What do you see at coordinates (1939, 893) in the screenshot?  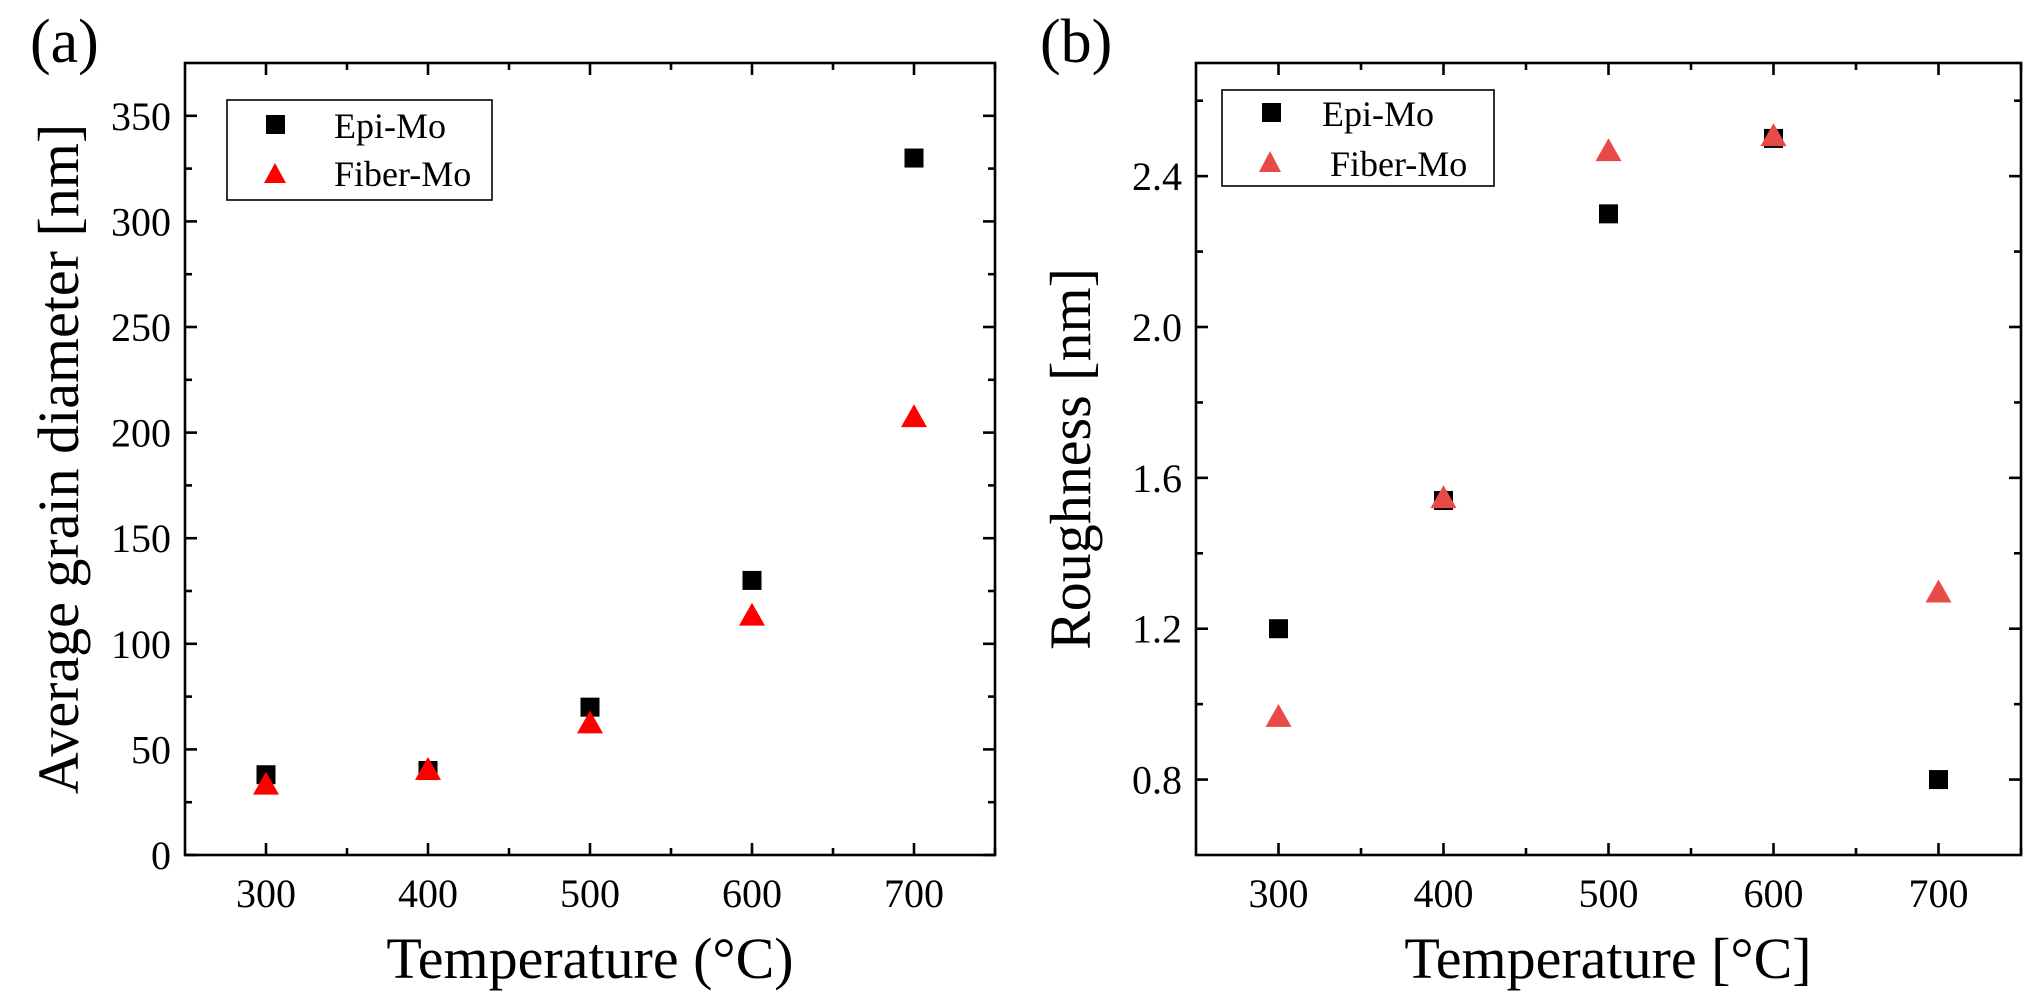 I see `panel-b-x-tick-label: 700` at bounding box center [1939, 893].